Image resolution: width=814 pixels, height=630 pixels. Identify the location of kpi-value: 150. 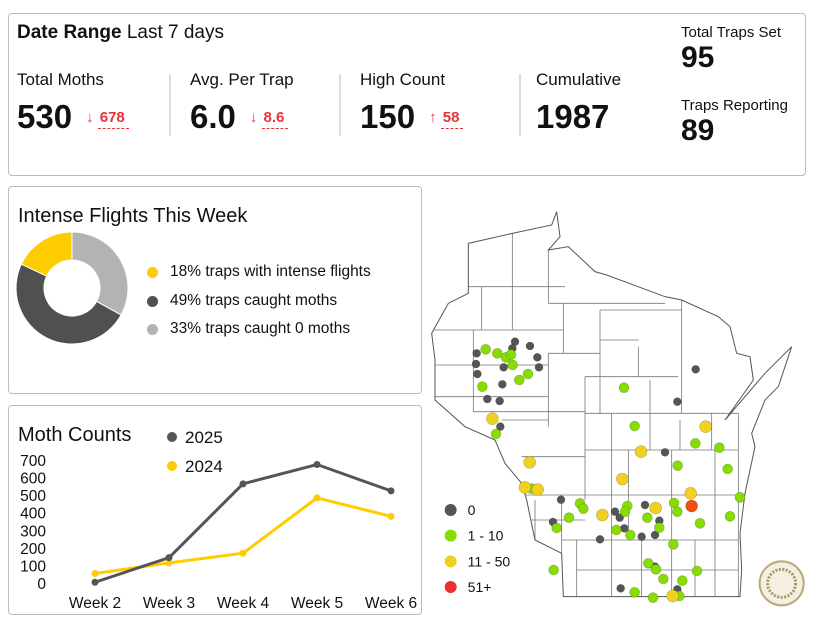
(388, 116).